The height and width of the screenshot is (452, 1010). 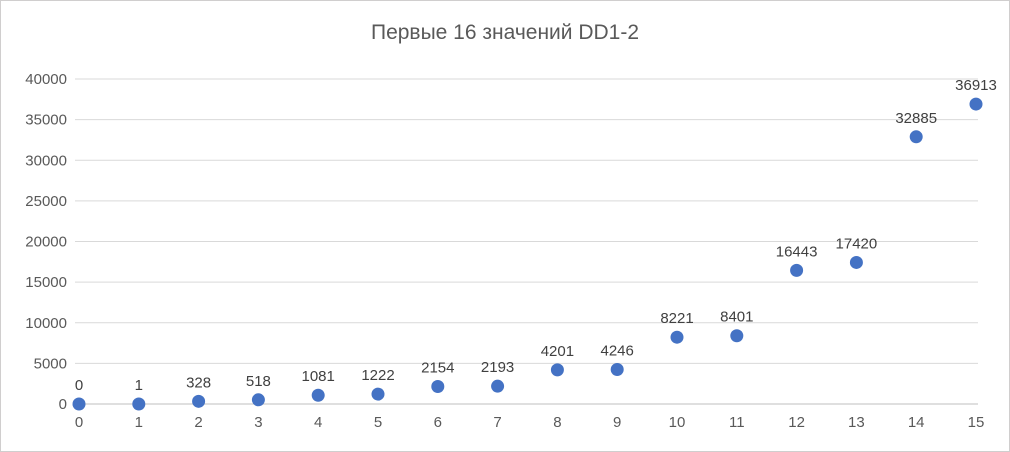 What do you see at coordinates (50, 363) in the screenshot?
I see `y-tick-label: 5000` at bounding box center [50, 363].